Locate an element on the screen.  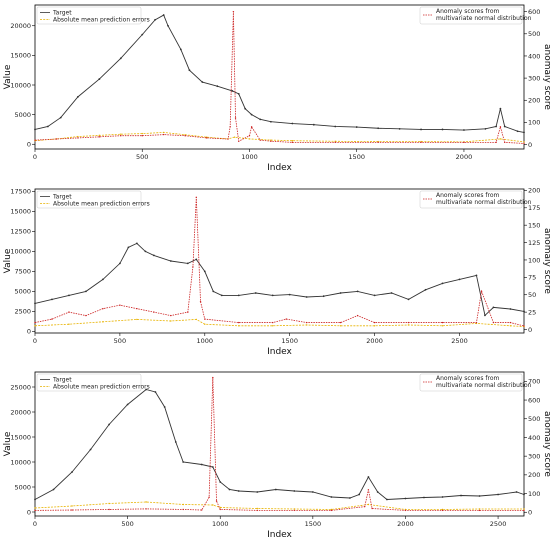
y-tick-label: 10000 is located at coordinates (20, 252).